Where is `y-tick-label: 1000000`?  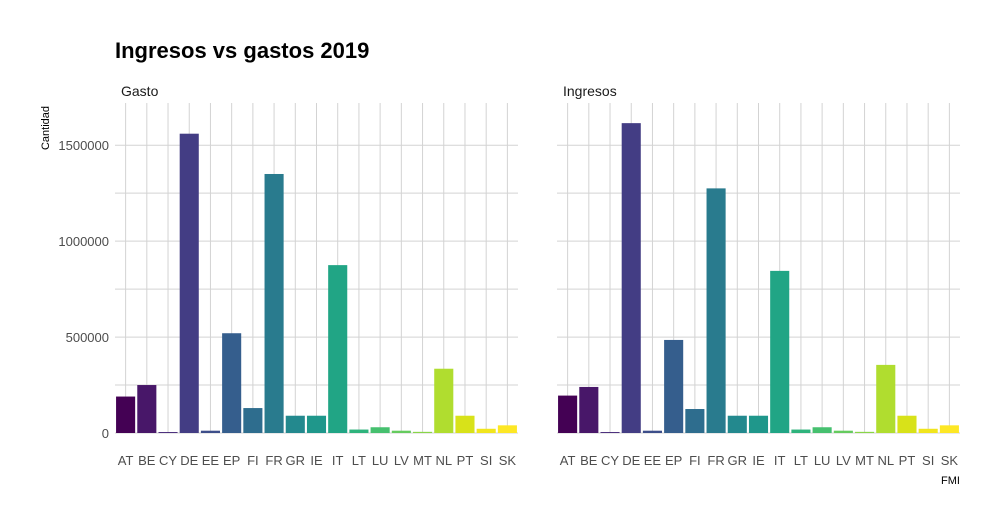 y-tick-label: 1000000 is located at coordinates (83, 241).